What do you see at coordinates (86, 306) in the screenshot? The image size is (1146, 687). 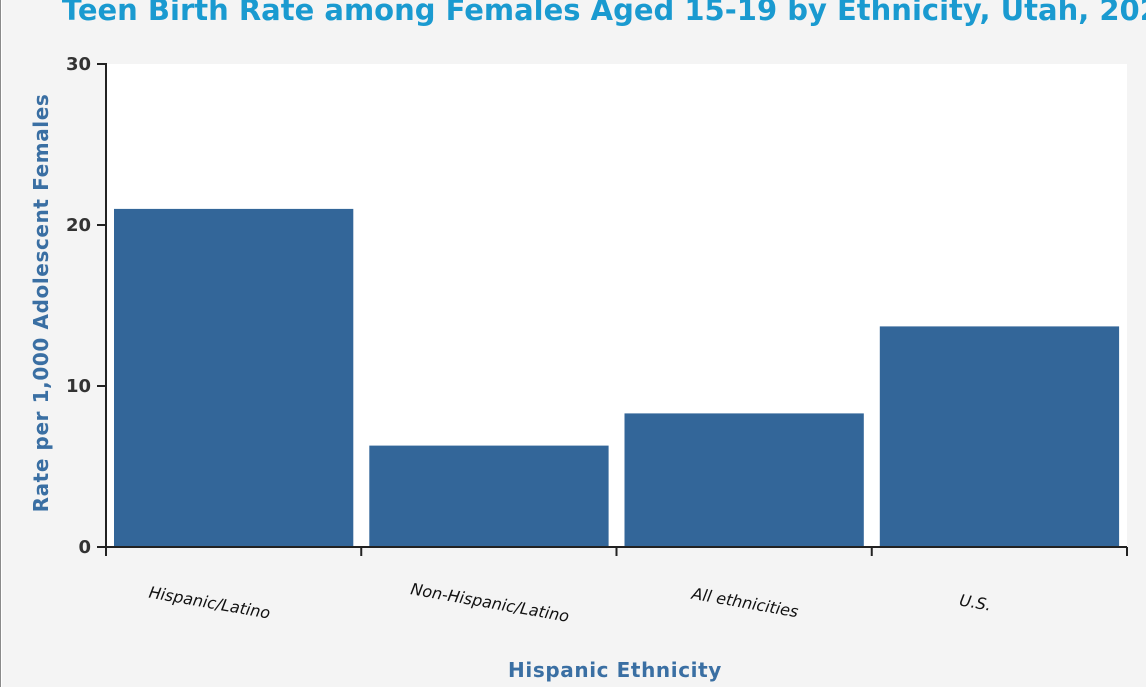 I see `y-axis: 0 10 20 30` at bounding box center [86, 306].